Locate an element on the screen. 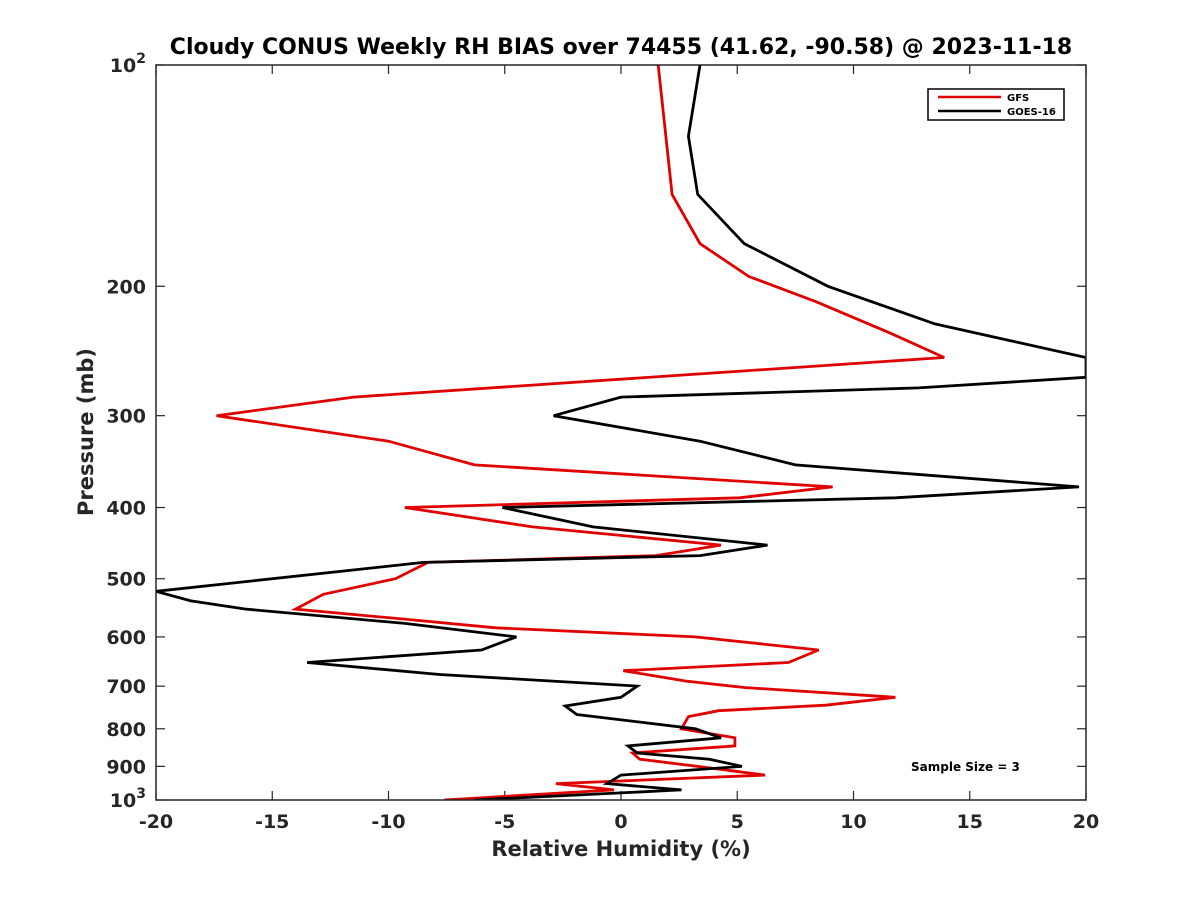  y-tick-label-base: 200 is located at coordinates (126, 287).